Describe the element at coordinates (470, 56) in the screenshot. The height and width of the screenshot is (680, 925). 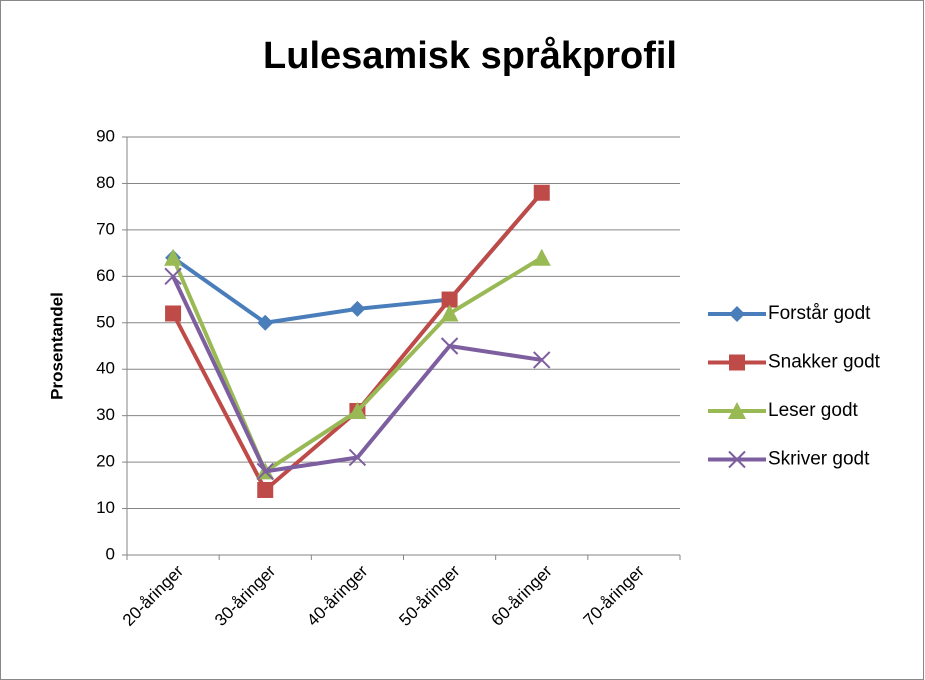
I see `chart-title: Lulesamisk språkprofil` at that location.